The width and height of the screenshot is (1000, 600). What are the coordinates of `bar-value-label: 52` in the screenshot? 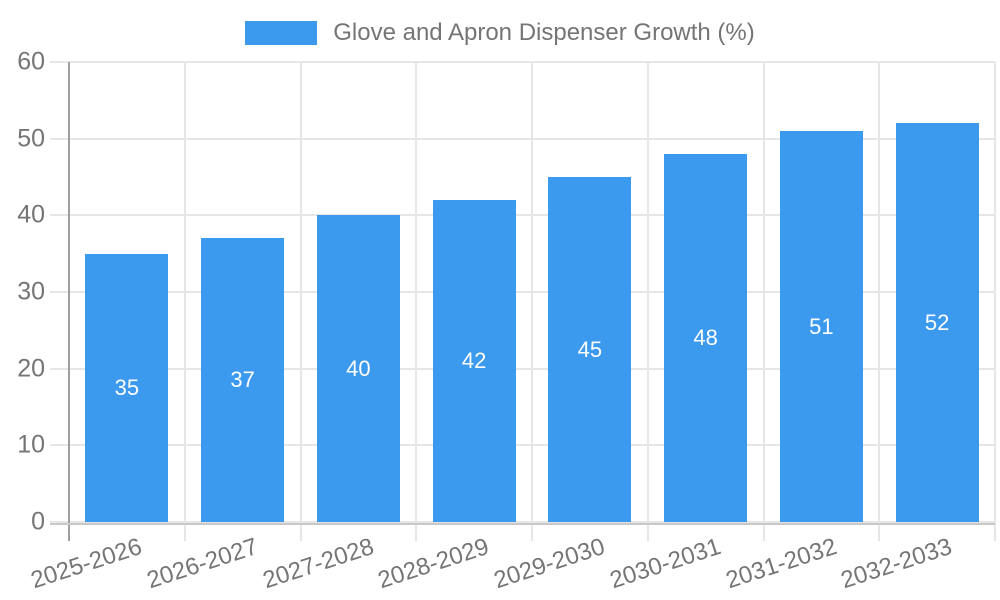 It's located at (937, 322).